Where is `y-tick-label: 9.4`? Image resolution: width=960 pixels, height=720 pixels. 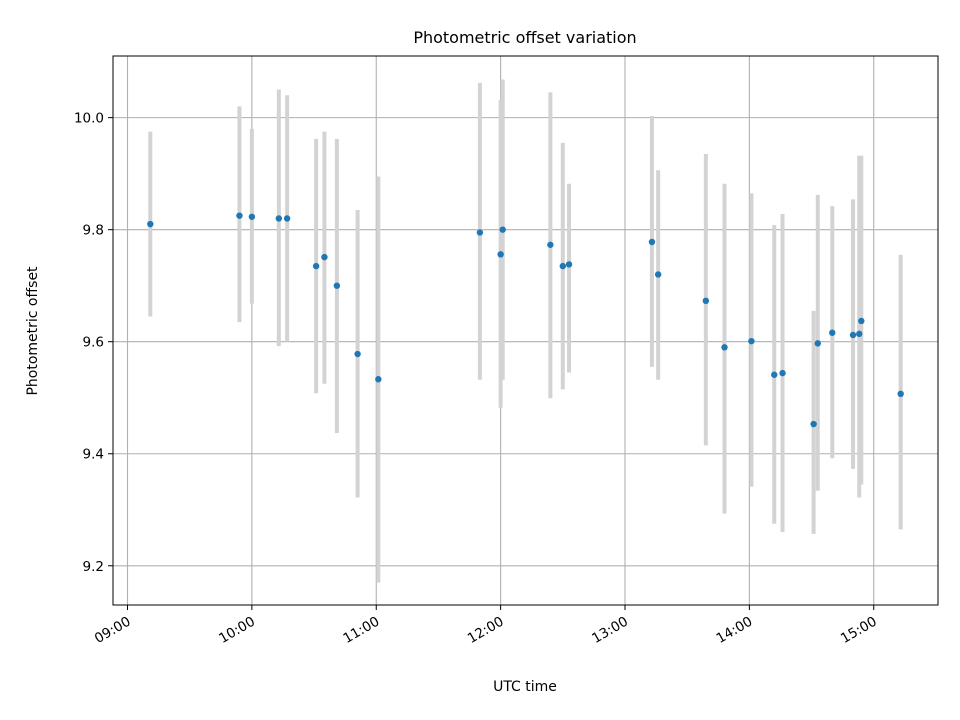
y-tick-label: 9.4 is located at coordinates (93, 455).